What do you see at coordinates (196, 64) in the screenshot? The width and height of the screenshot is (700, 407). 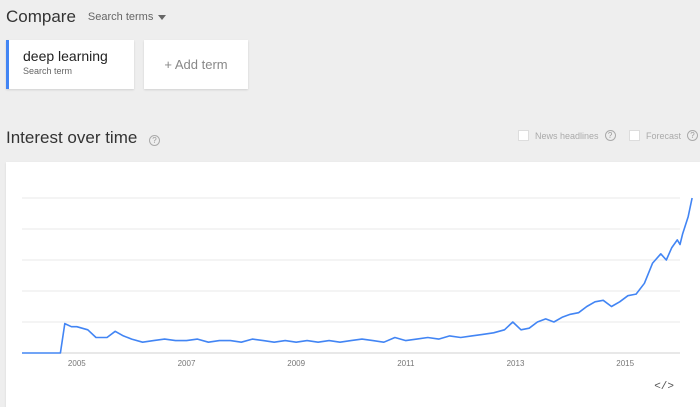 I see `add-term-button: + Add term` at bounding box center [196, 64].